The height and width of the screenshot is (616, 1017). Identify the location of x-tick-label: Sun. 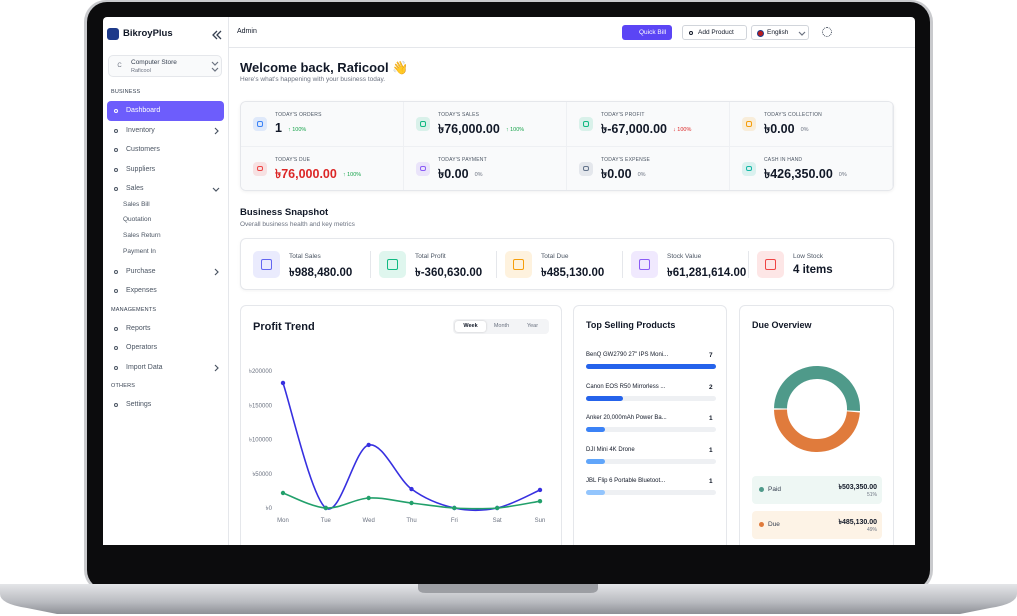
(540, 521).